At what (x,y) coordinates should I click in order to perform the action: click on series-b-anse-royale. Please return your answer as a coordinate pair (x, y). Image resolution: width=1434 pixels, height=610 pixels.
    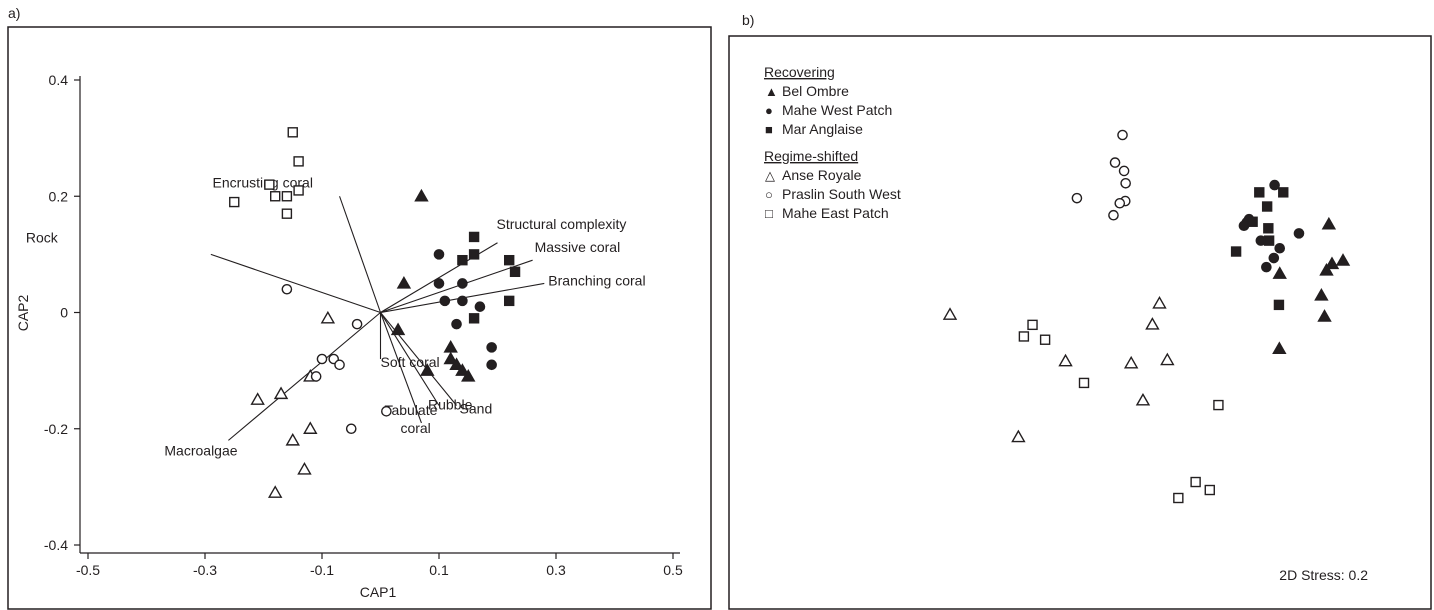
    Looking at the image, I should click on (1058, 369).